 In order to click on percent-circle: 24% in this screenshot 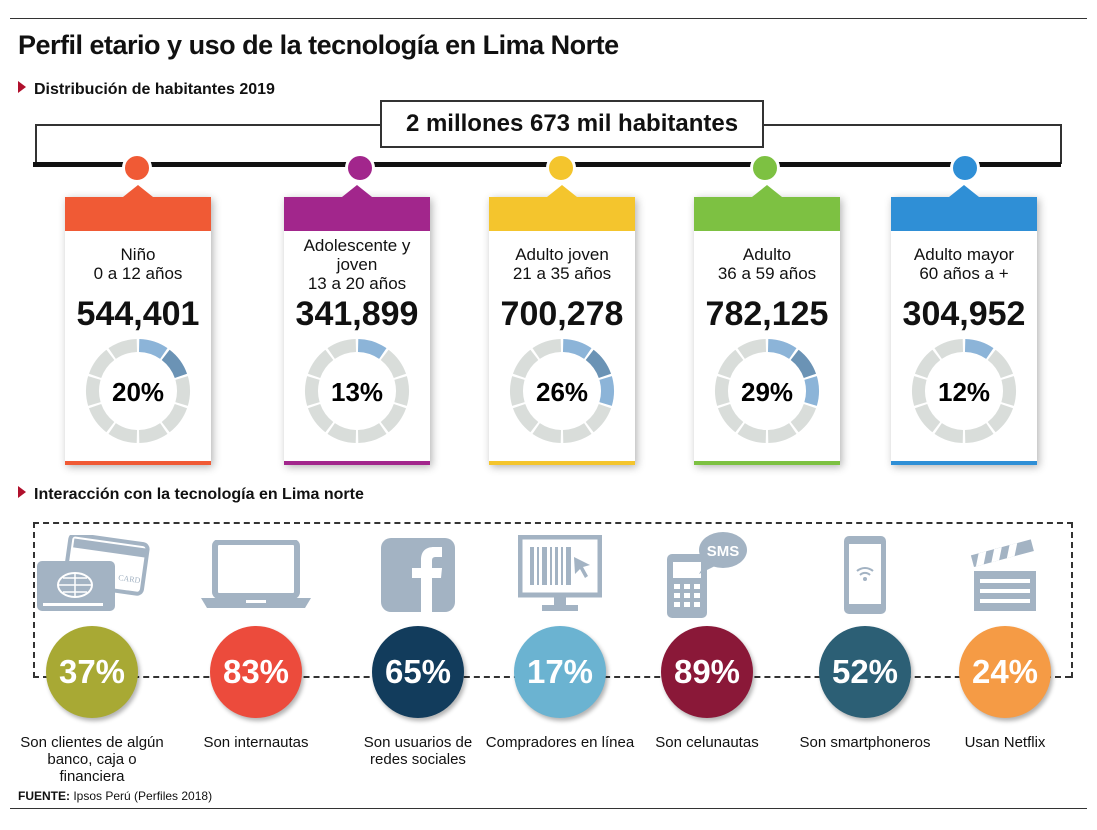, I will do `click(1005, 672)`.